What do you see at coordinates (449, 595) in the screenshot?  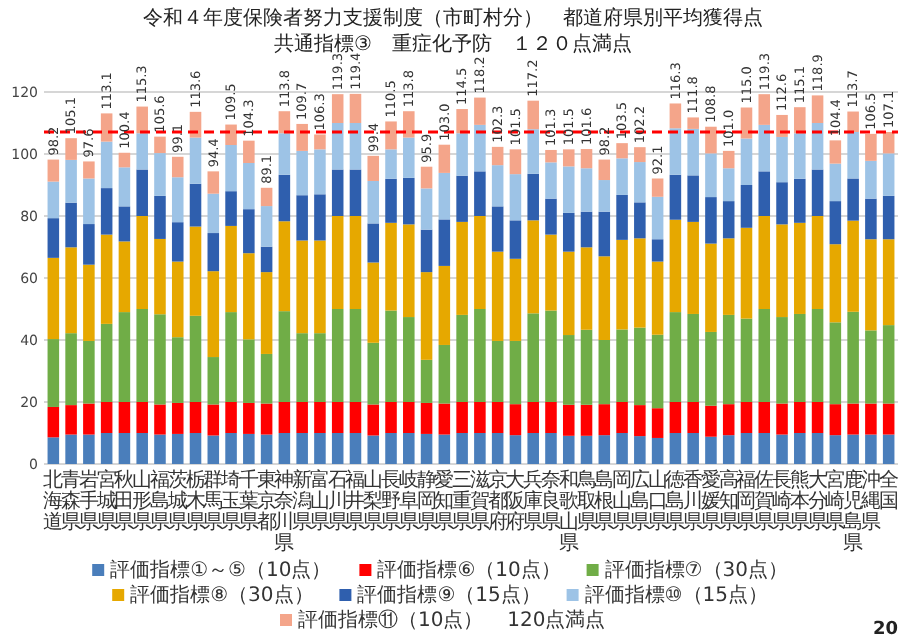 I see `legend-label: 評価指標⑨（15点）` at bounding box center [449, 595].